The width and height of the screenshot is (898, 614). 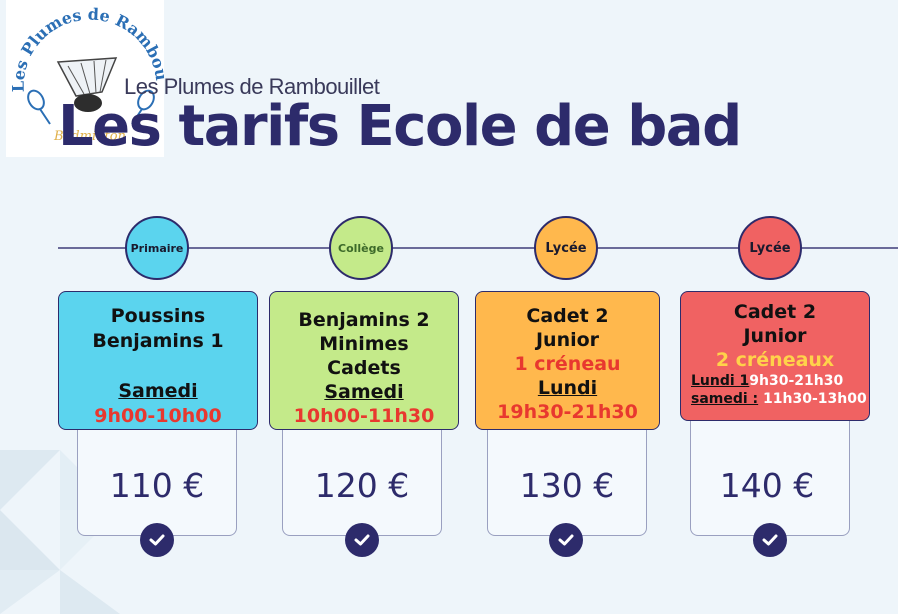 I want to click on shuttlecock-icon, so click(x=87, y=84).